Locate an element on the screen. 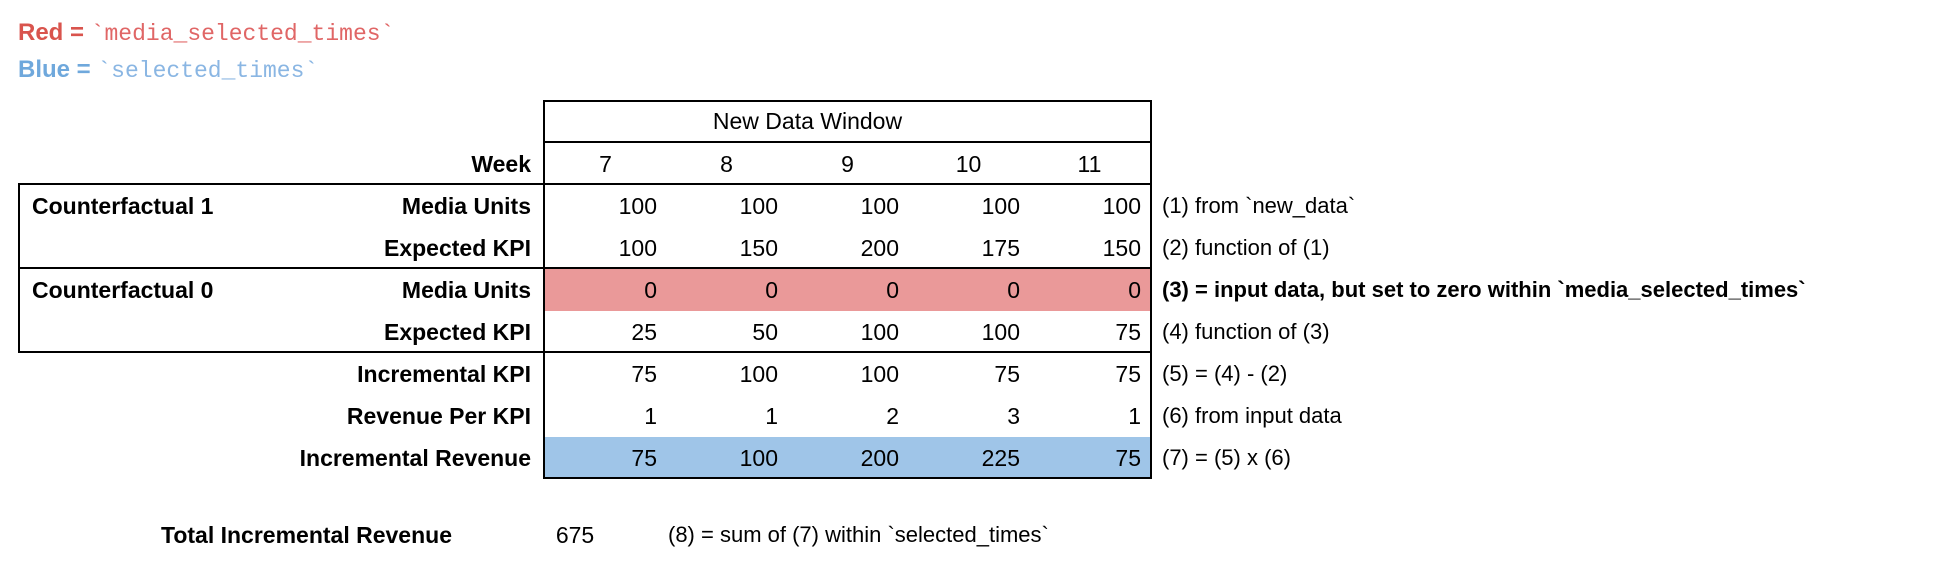 The width and height of the screenshot is (1960, 574). value-cell: 3 is located at coordinates (1013, 416).